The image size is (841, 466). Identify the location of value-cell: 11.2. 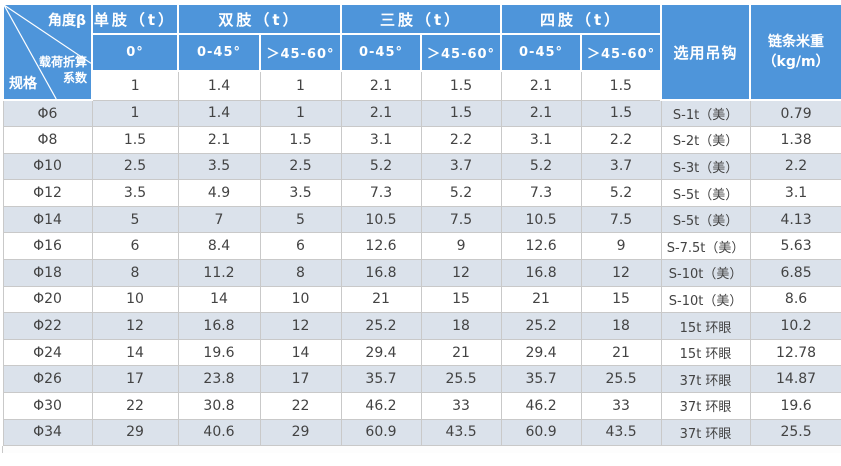
(219, 273).